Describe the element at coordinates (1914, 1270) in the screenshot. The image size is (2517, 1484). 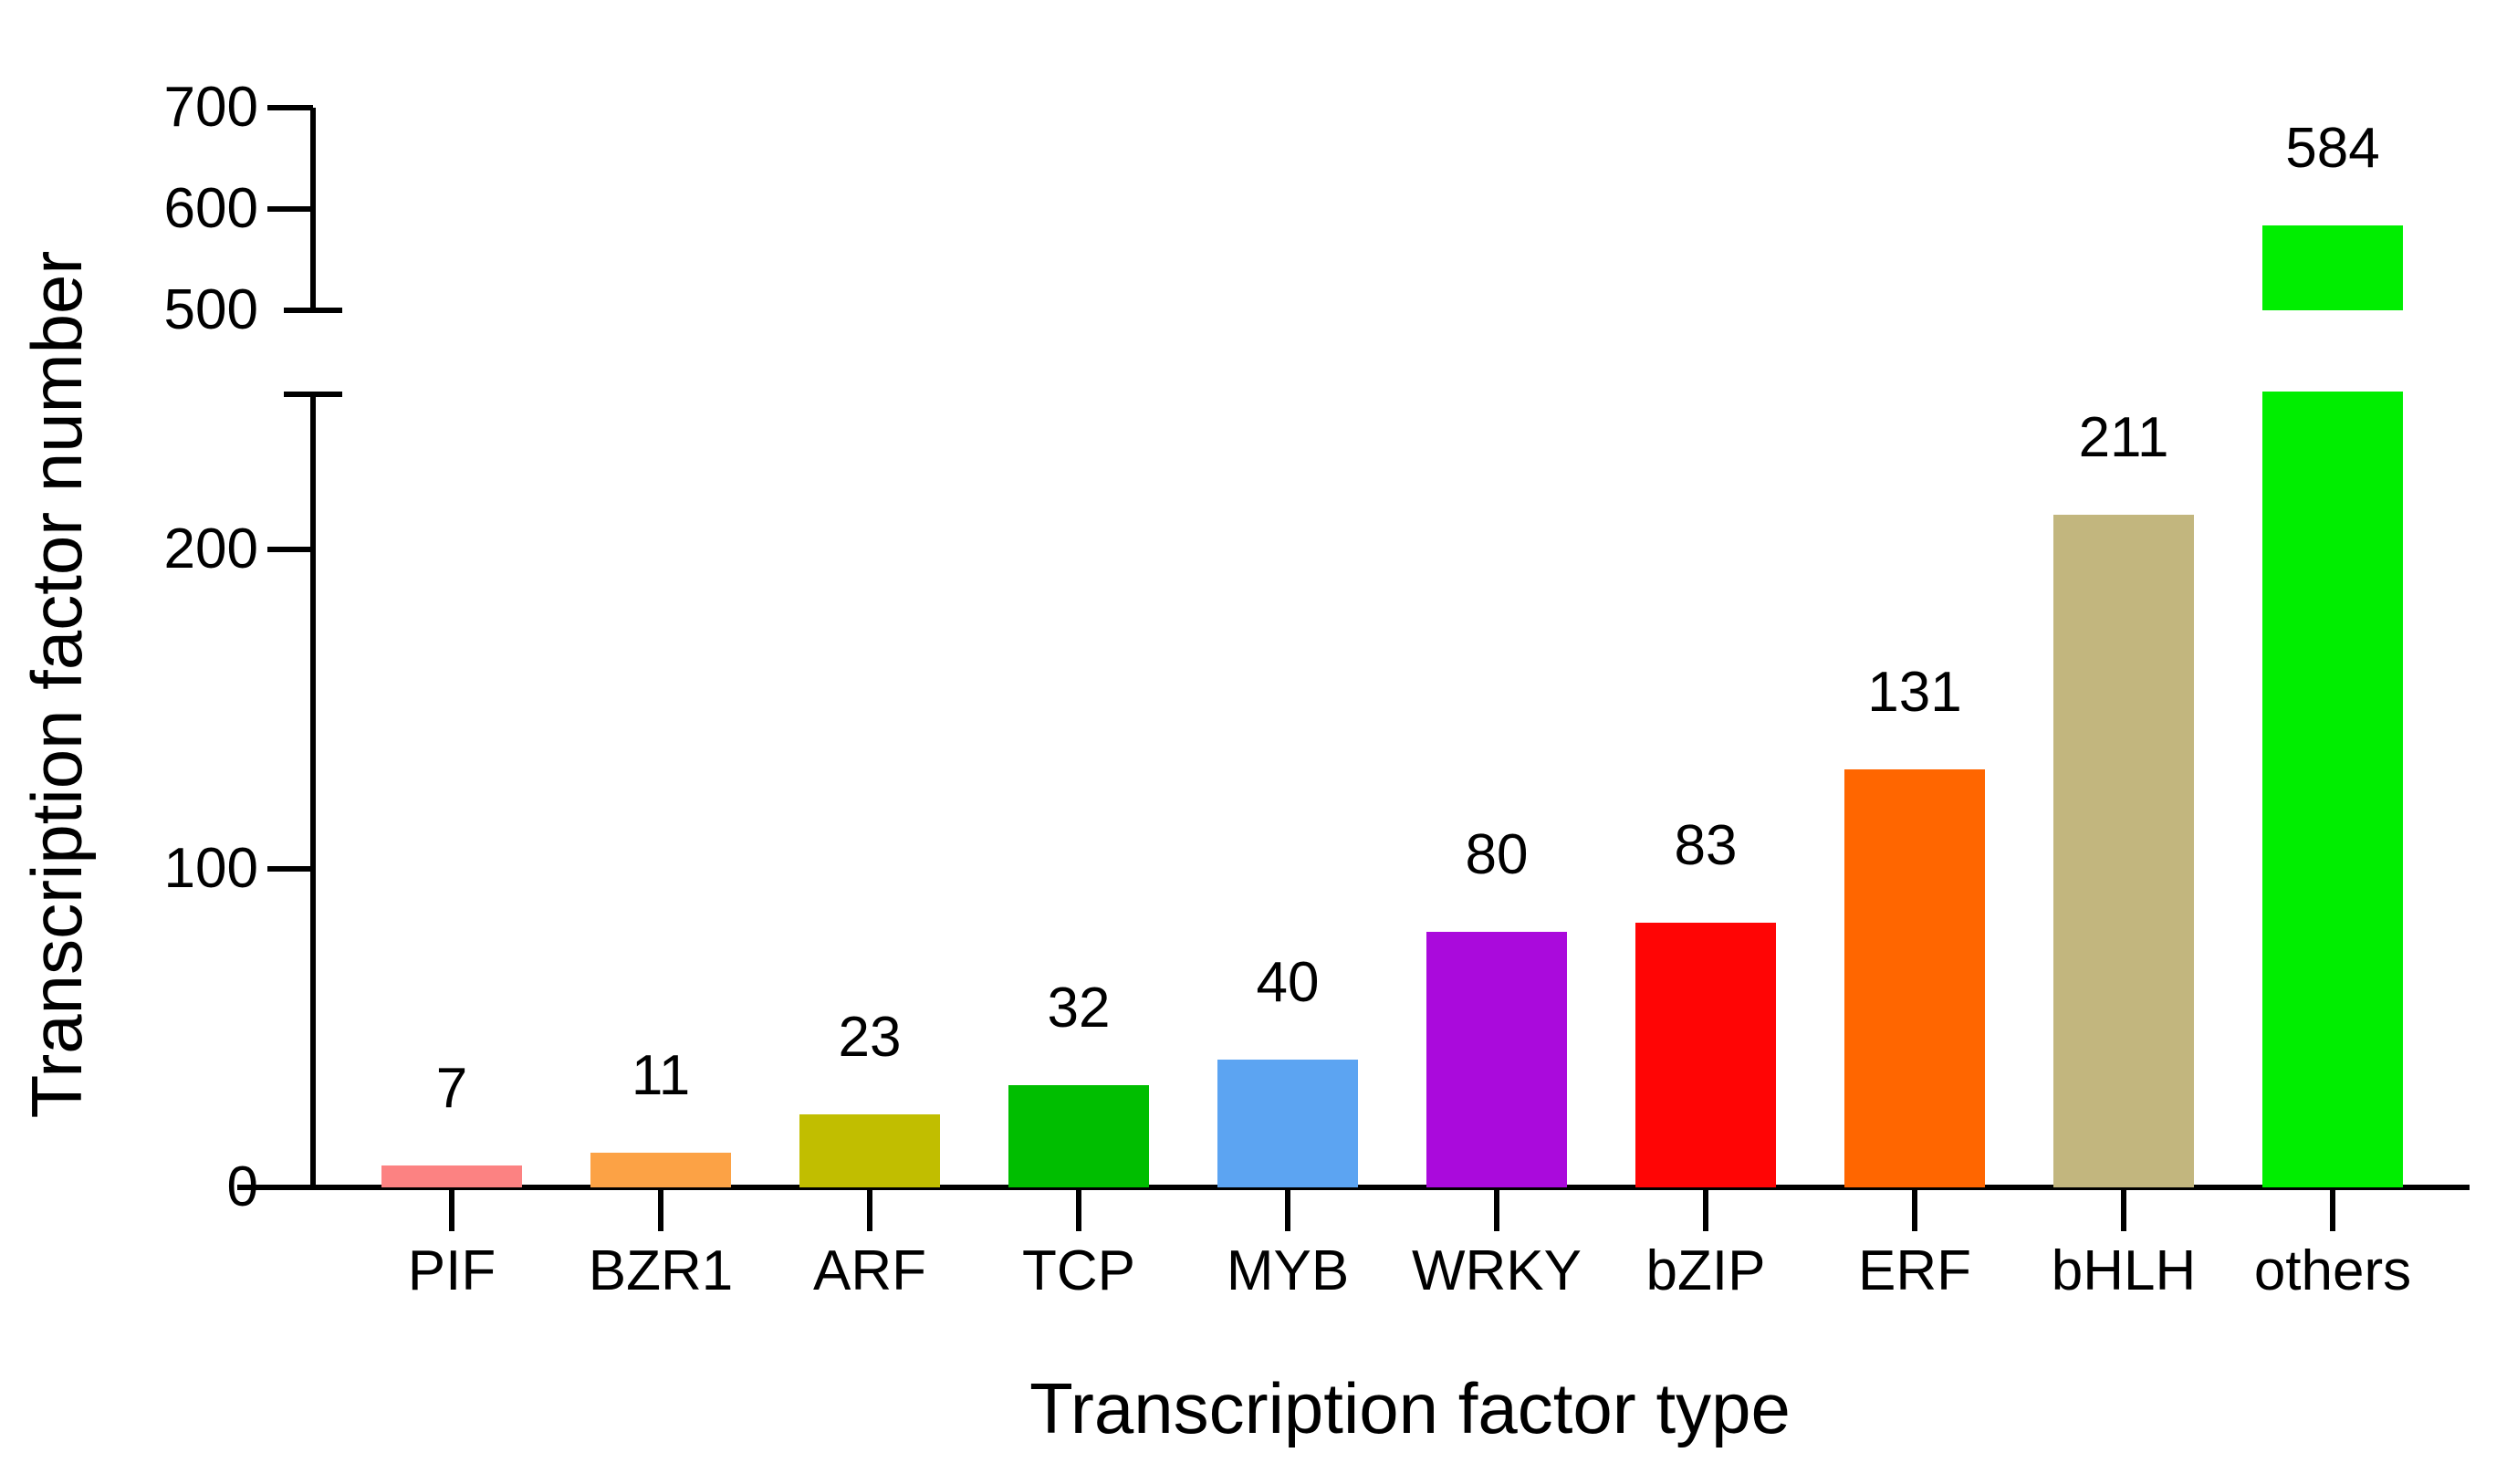
I see `x-category-label: ERF` at that location.